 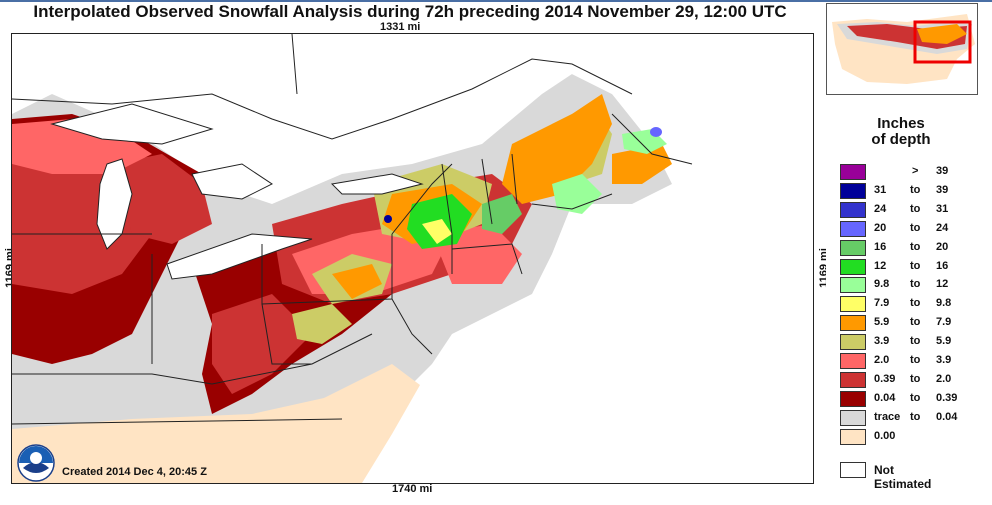 I want to click on legend-row: trace to 0.04, so click(x=915, y=418).